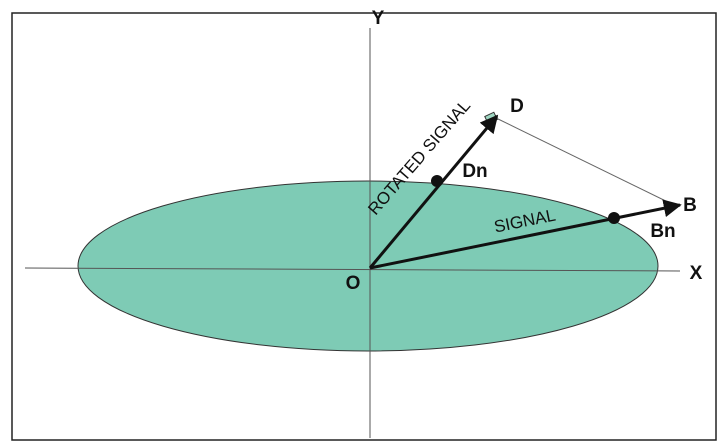  What do you see at coordinates (433, 191) in the screenshot?
I see `rotated-vector` at bounding box center [433, 191].